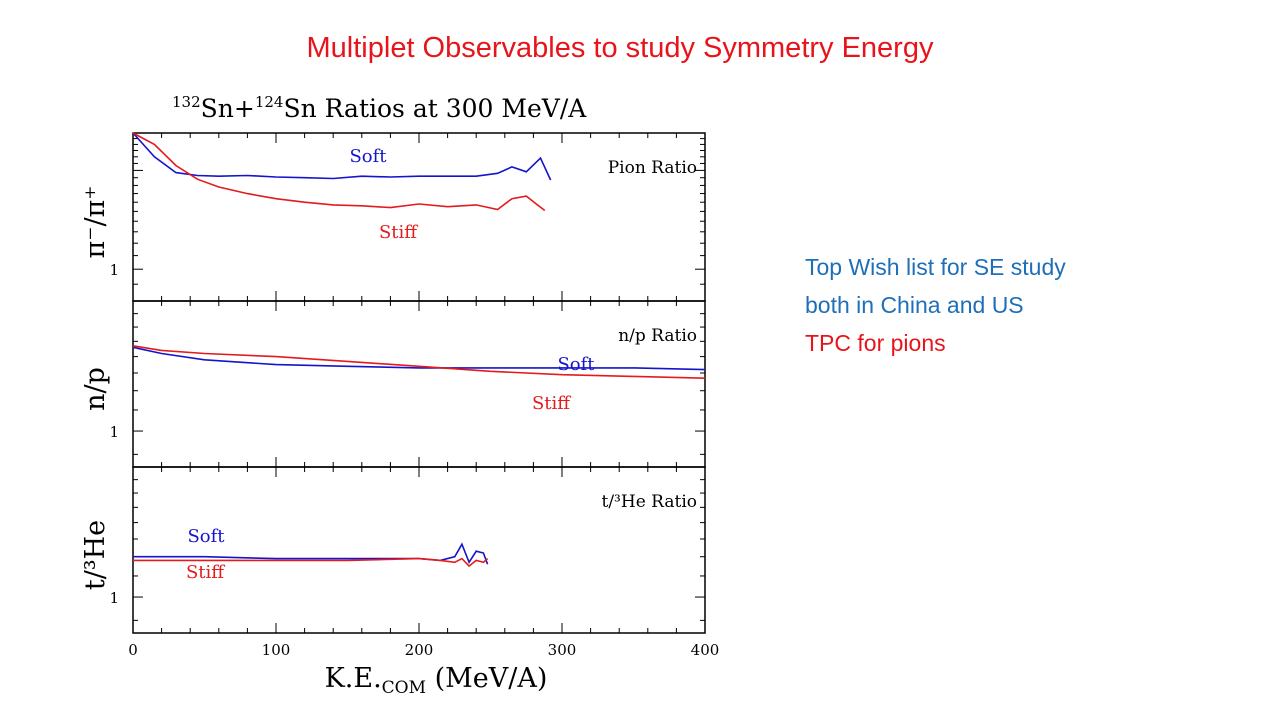 This screenshot has width=1280, height=720. What do you see at coordinates (95, 555) in the screenshot?
I see `y-axis-label: t/³He` at bounding box center [95, 555].